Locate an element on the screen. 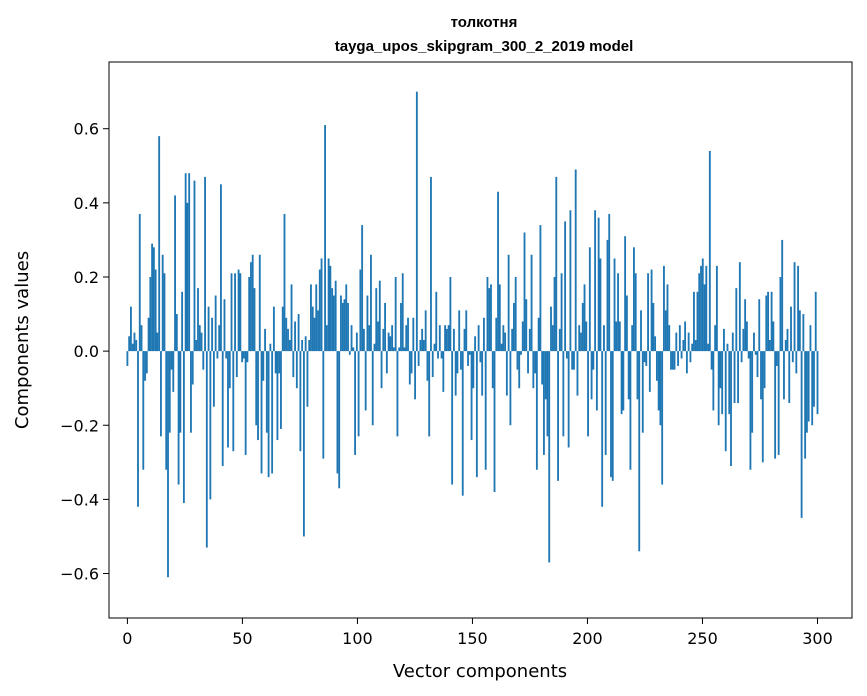 Image resolution: width=867 pixels, height=696 pixels. y-axis-label: Components values is located at coordinates (22, 340).